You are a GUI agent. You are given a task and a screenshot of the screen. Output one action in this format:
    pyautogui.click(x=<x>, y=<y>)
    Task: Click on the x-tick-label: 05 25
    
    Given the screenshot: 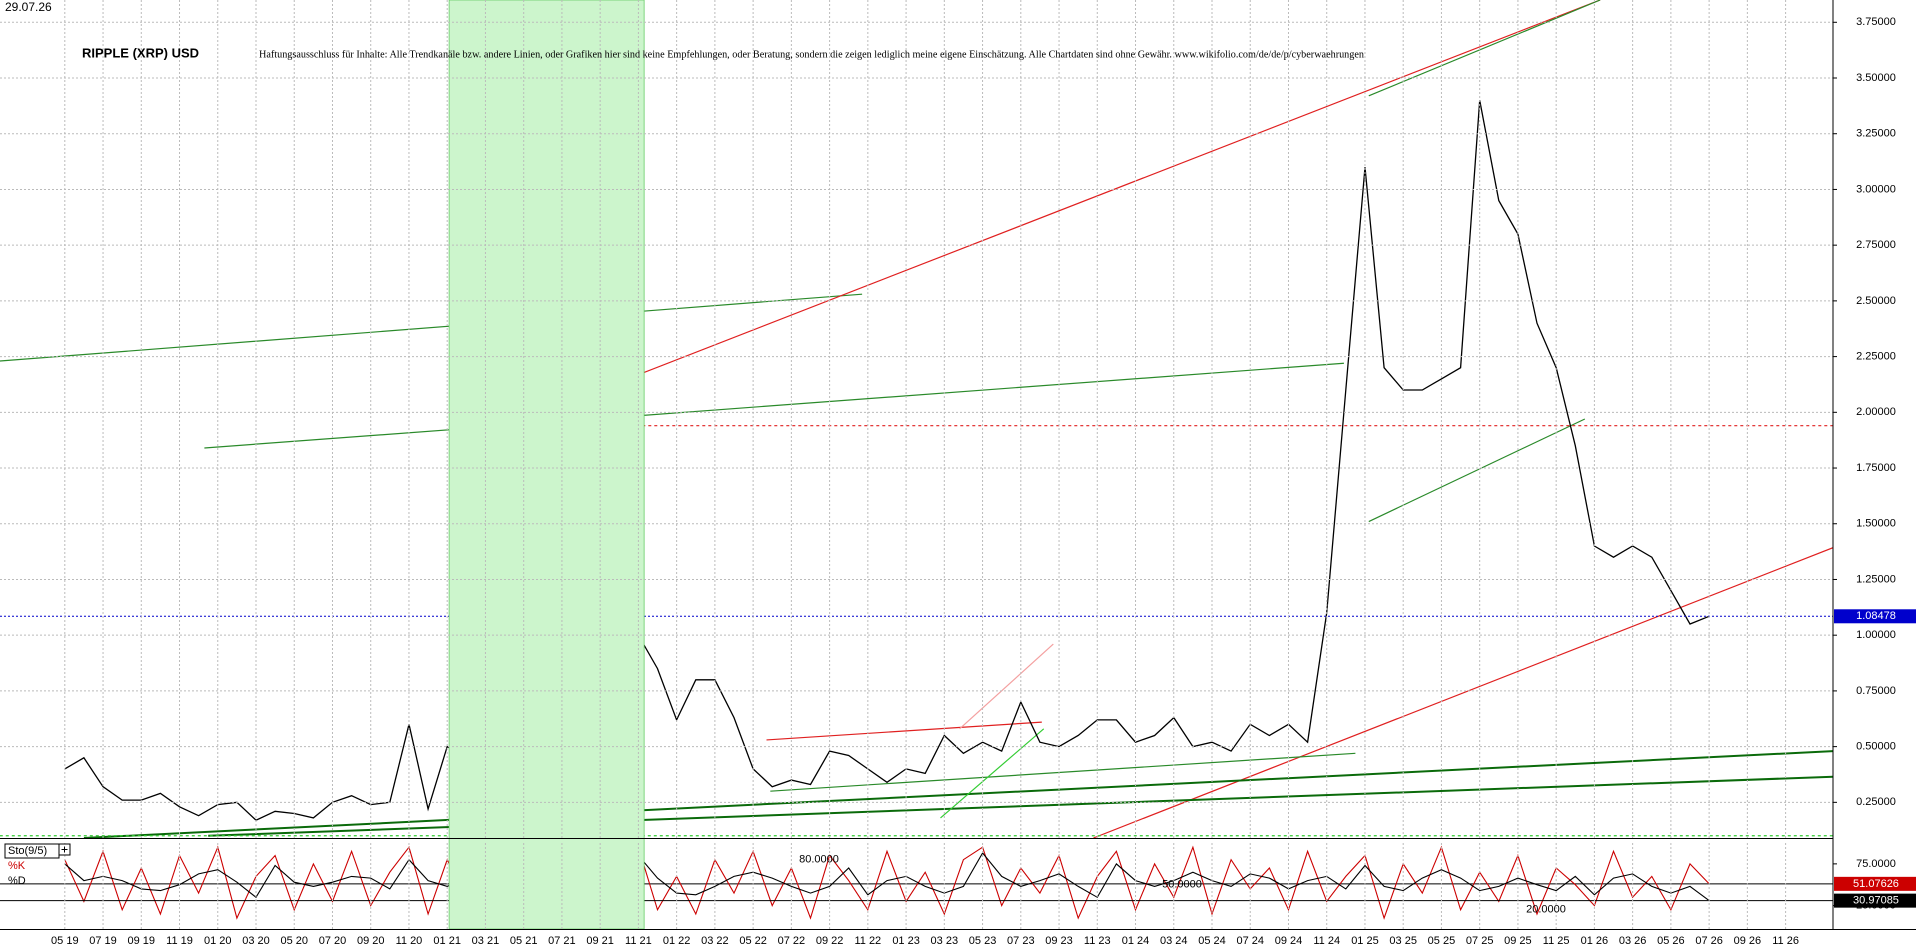 What is the action you would take?
    pyautogui.click(x=1442, y=941)
    